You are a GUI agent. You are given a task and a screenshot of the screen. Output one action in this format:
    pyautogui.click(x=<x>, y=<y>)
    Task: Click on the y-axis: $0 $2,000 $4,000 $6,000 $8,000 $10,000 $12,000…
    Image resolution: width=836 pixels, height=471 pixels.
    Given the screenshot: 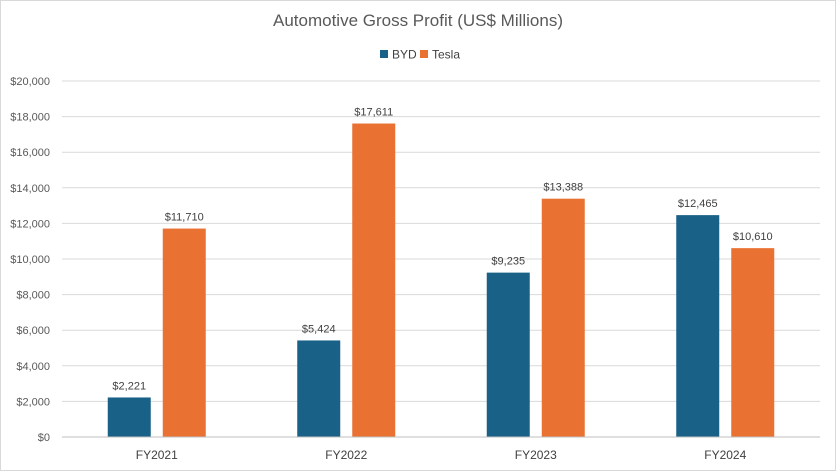 What is the action you would take?
    pyautogui.click(x=30, y=260)
    